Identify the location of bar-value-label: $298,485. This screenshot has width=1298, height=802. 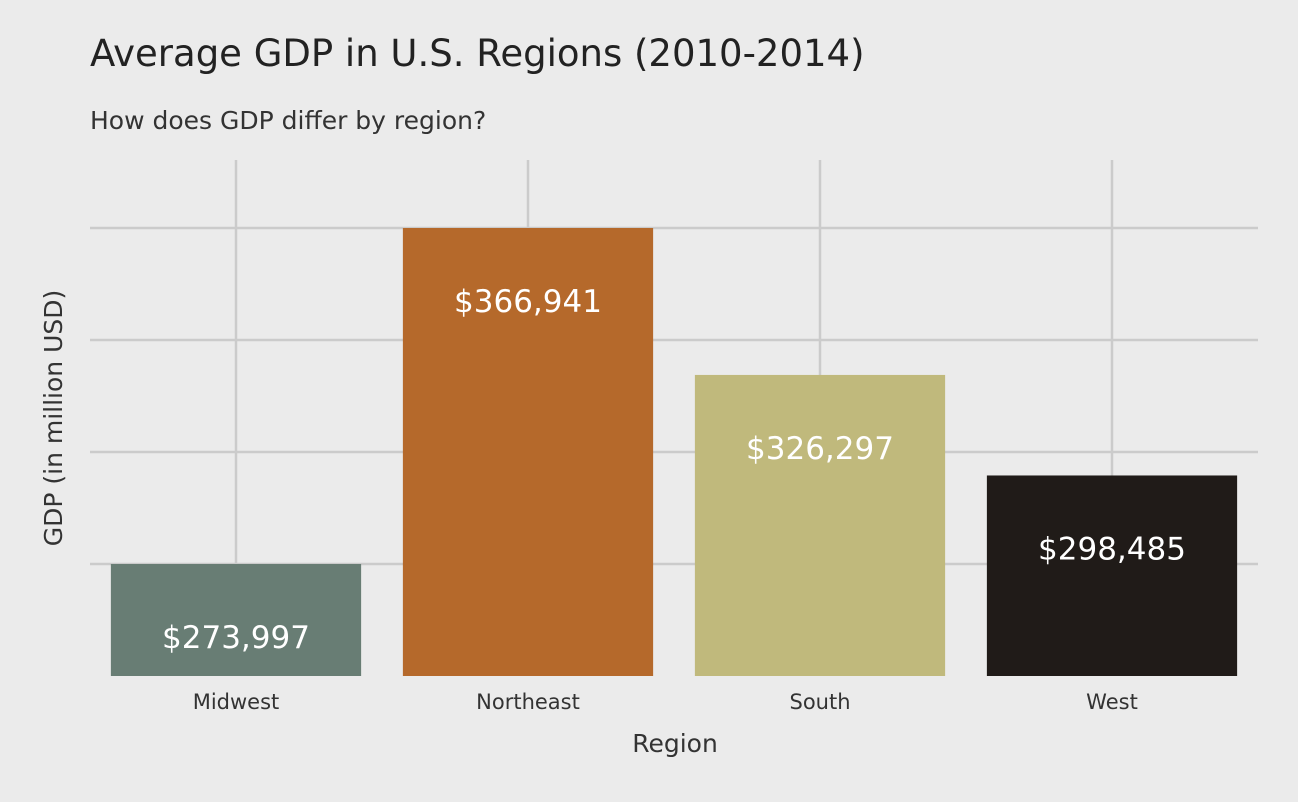
(1112, 549).